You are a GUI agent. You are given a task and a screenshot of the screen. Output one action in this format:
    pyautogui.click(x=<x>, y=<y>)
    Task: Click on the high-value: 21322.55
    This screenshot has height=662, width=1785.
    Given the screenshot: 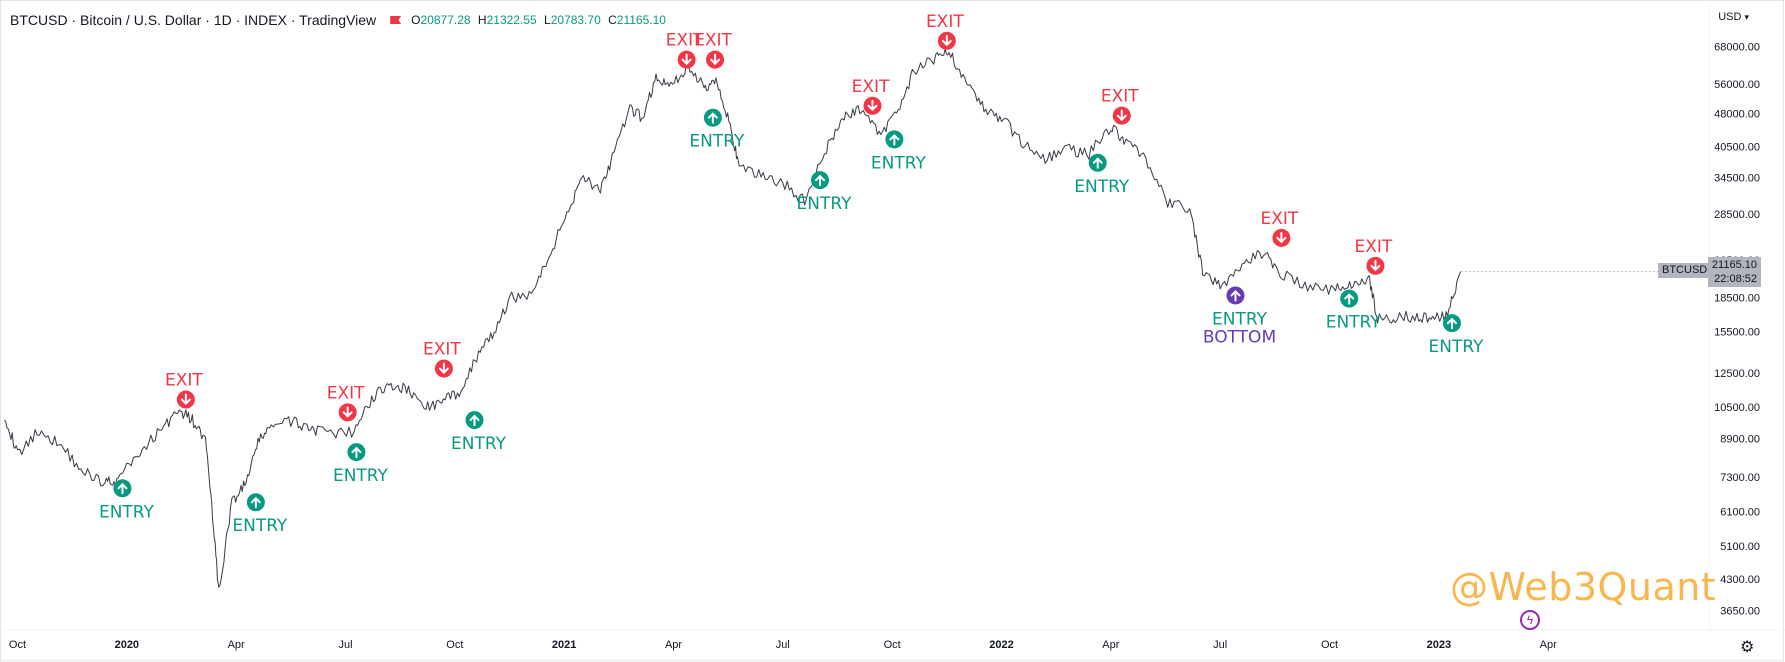 What is the action you would take?
    pyautogui.click(x=511, y=20)
    